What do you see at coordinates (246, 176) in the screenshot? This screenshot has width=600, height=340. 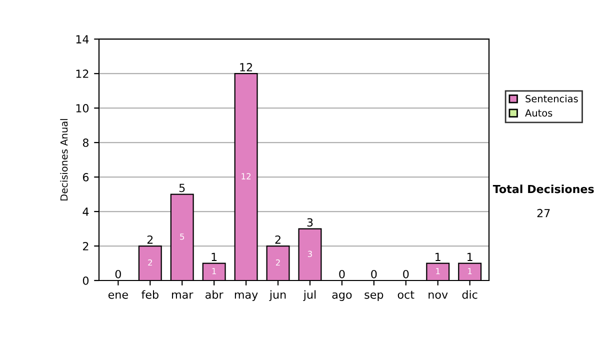 I see `data-label: 12` at bounding box center [246, 176].